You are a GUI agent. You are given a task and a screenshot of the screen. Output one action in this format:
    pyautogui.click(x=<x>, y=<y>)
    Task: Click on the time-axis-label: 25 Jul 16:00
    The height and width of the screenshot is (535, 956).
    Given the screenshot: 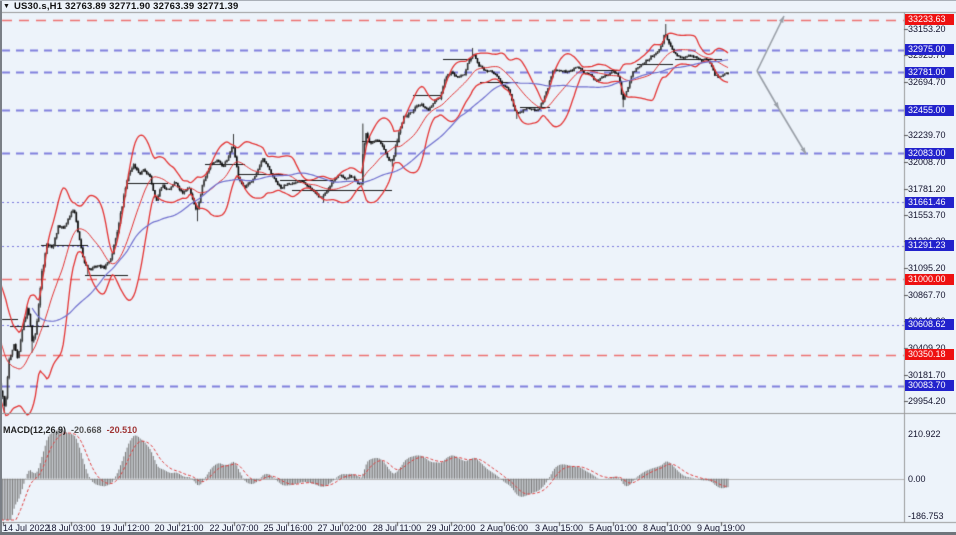 What is the action you would take?
    pyautogui.click(x=288, y=528)
    